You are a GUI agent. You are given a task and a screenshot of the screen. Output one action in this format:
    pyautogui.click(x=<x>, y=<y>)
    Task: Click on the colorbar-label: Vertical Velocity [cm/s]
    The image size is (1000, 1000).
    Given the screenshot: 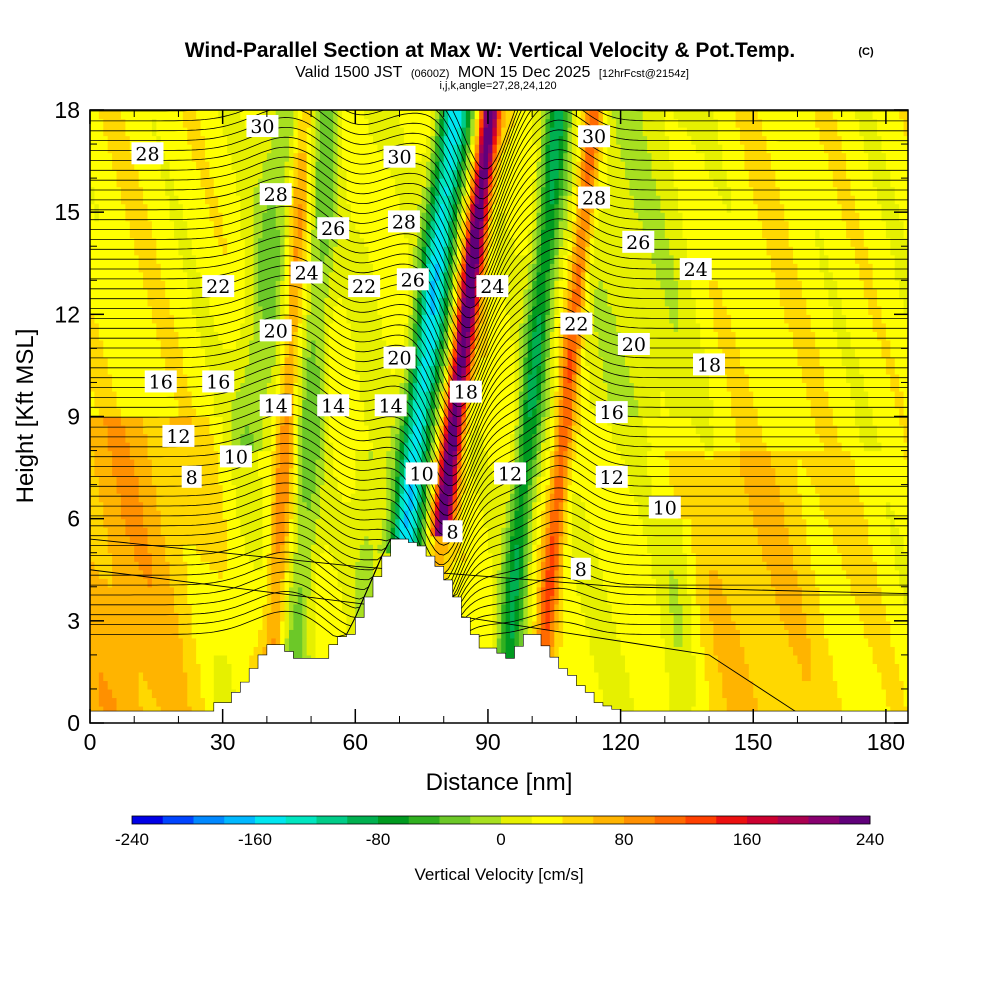 What is the action you would take?
    pyautogui.click(x=498, y=874)
    